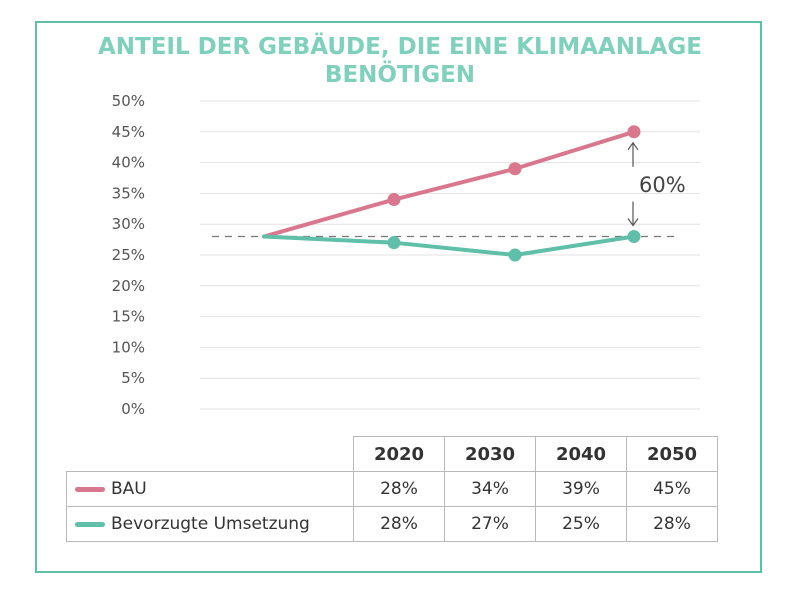 The image size is (800, 599). What do you see at coordinates (490, 489) in the screenshot?
I see `table-cell: 34%` at bounding box center [490, 489].